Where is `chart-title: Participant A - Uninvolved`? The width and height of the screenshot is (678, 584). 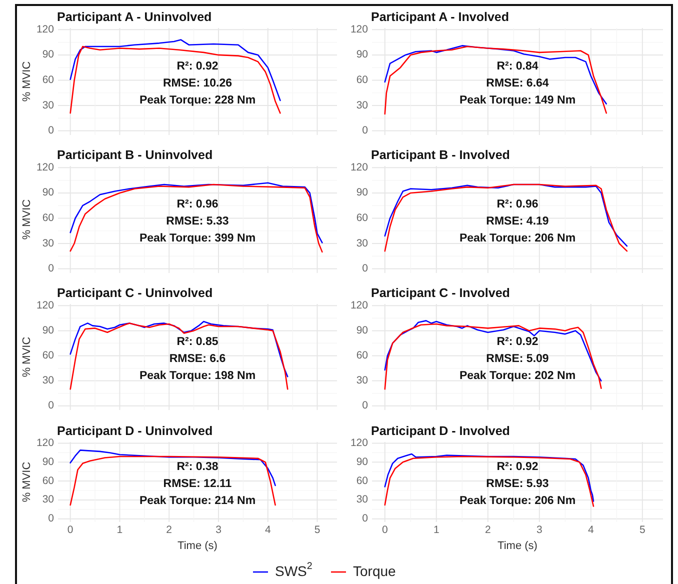
chart-title: Participant A - Uninvolved is located at coordinates (134, 17).